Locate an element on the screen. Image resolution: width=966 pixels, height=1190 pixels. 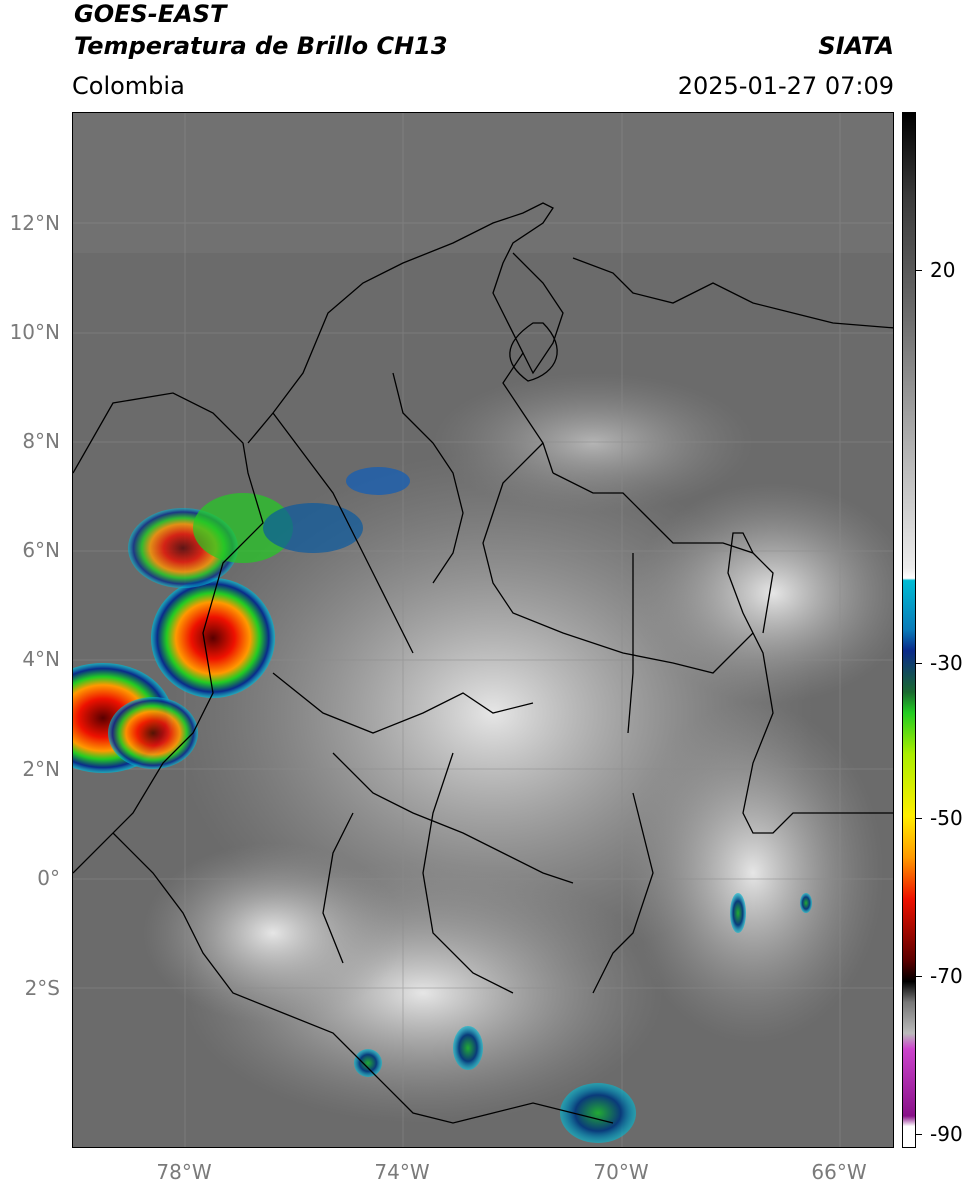
storm-cell-pacific is located at coordinates (213, 638).